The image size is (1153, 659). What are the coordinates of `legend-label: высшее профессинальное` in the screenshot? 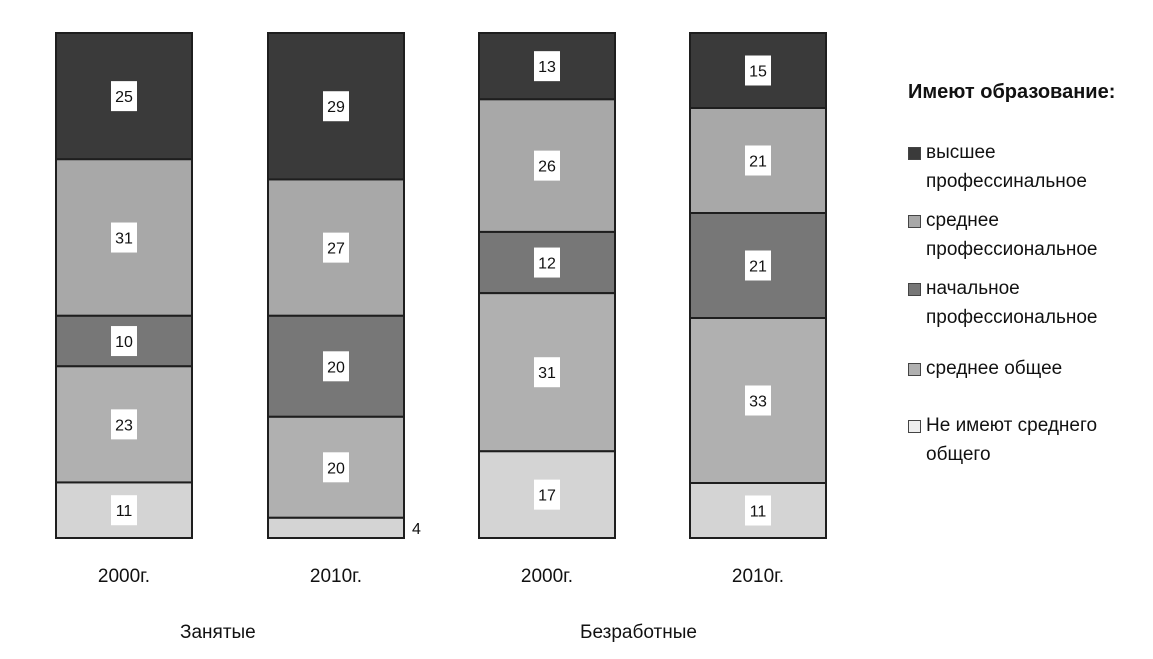 It's located at (1006, 167).